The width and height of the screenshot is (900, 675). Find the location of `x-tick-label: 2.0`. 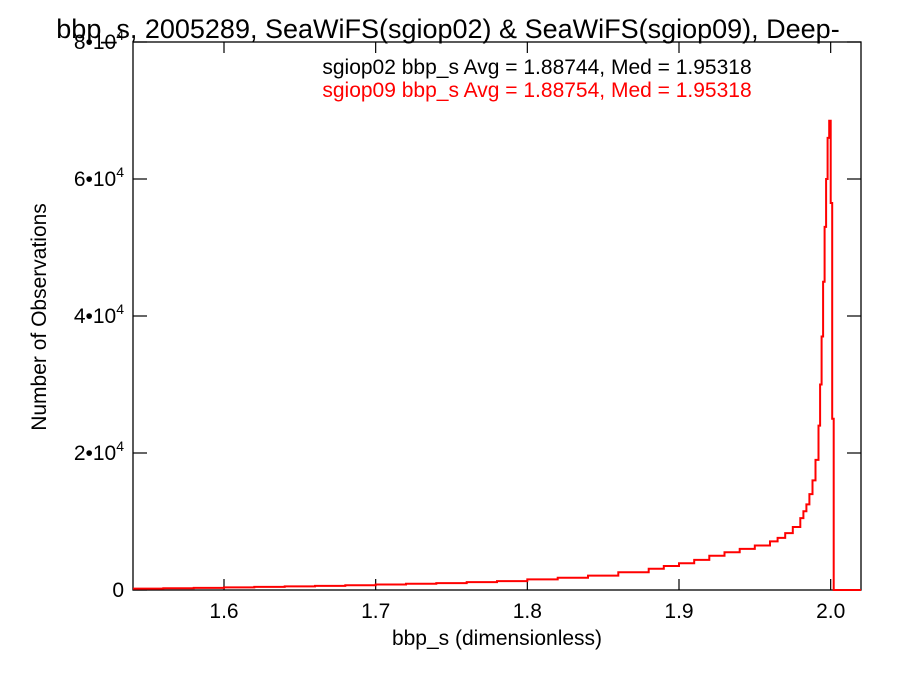

x-tick-label: 2.0 is located at coordinates (830, 611).